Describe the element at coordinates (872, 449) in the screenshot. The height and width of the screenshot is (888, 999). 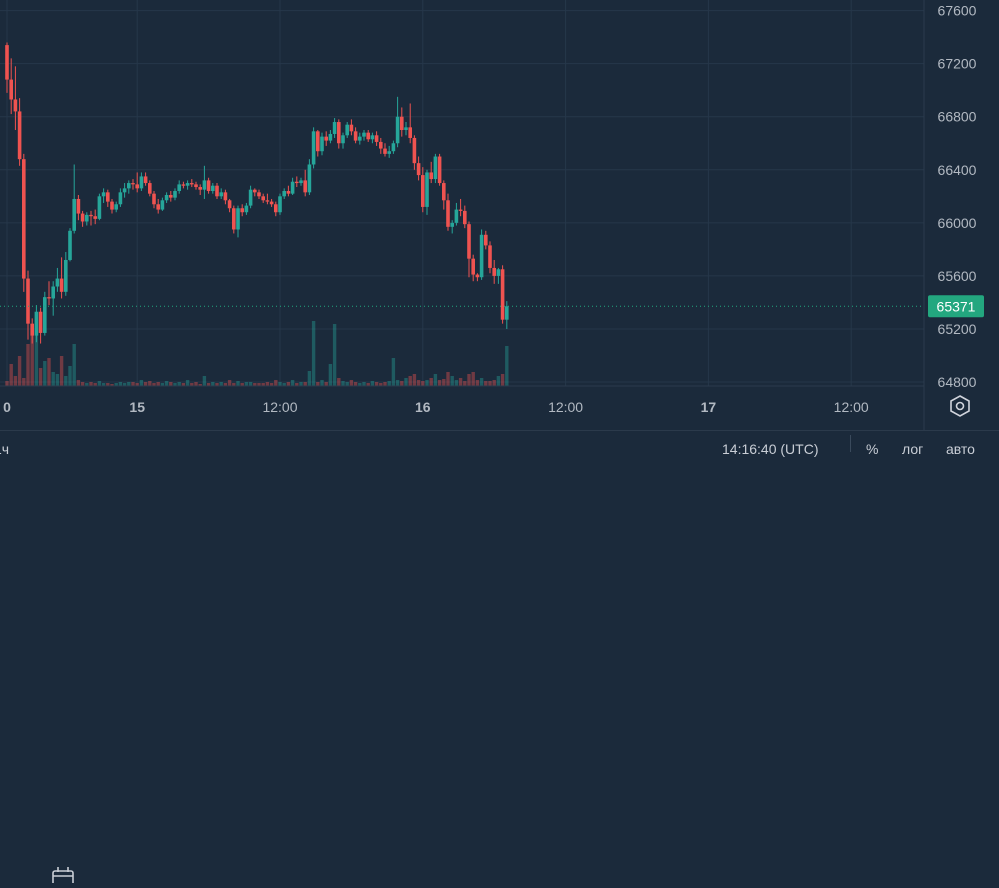
I see `percent-scale-toggle: %` at that location.